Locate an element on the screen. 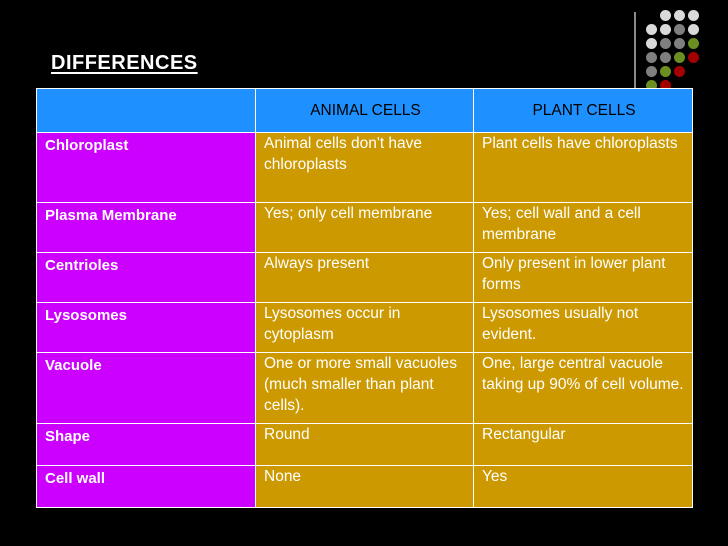 This screenshot has width=728, height=546. table-row: Cell wall None Yes is located at coordinates (364, 486).